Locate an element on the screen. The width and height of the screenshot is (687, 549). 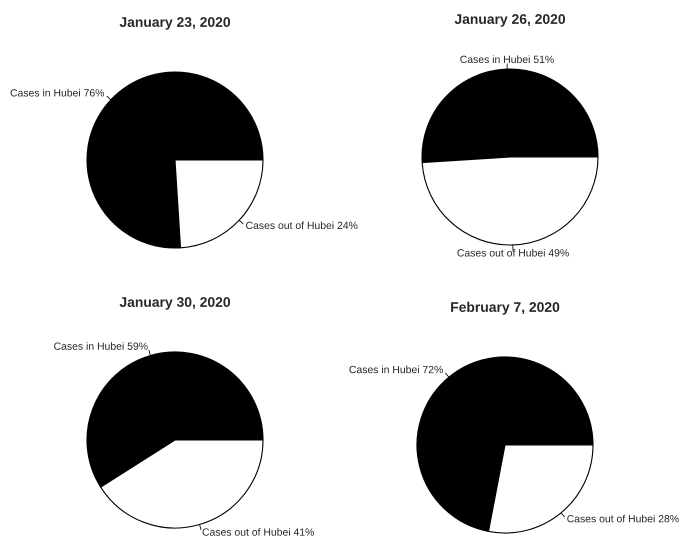
slice-label: Cases out of Hubei 49% is located at coordinates (513, 252).